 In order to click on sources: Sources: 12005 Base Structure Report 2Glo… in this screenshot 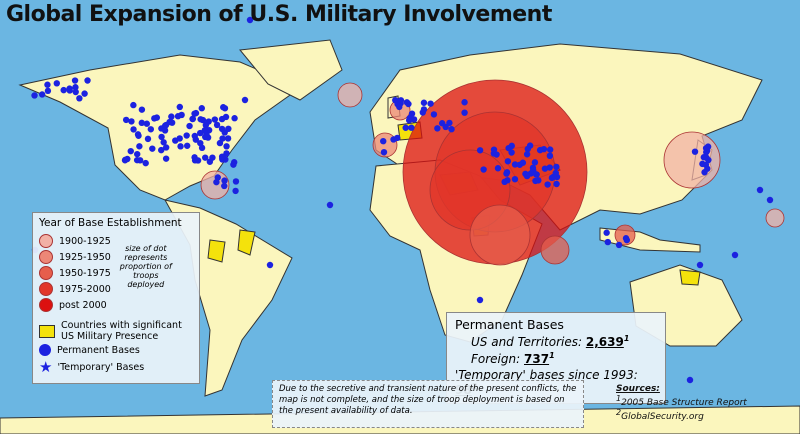, I will do `click(681, 403)`.